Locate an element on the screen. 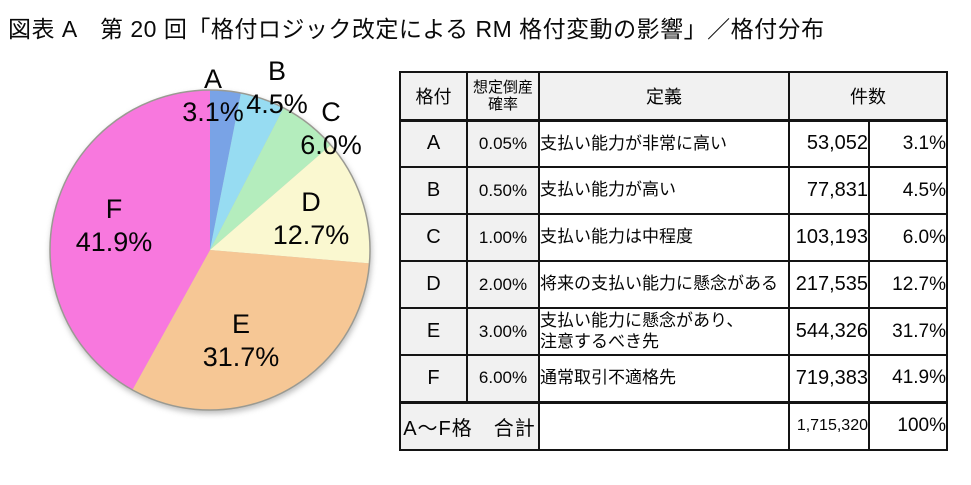 The width and height of the screenshot is (971, 485). cell-count: 544,326 is located at coordinates (829, 331).